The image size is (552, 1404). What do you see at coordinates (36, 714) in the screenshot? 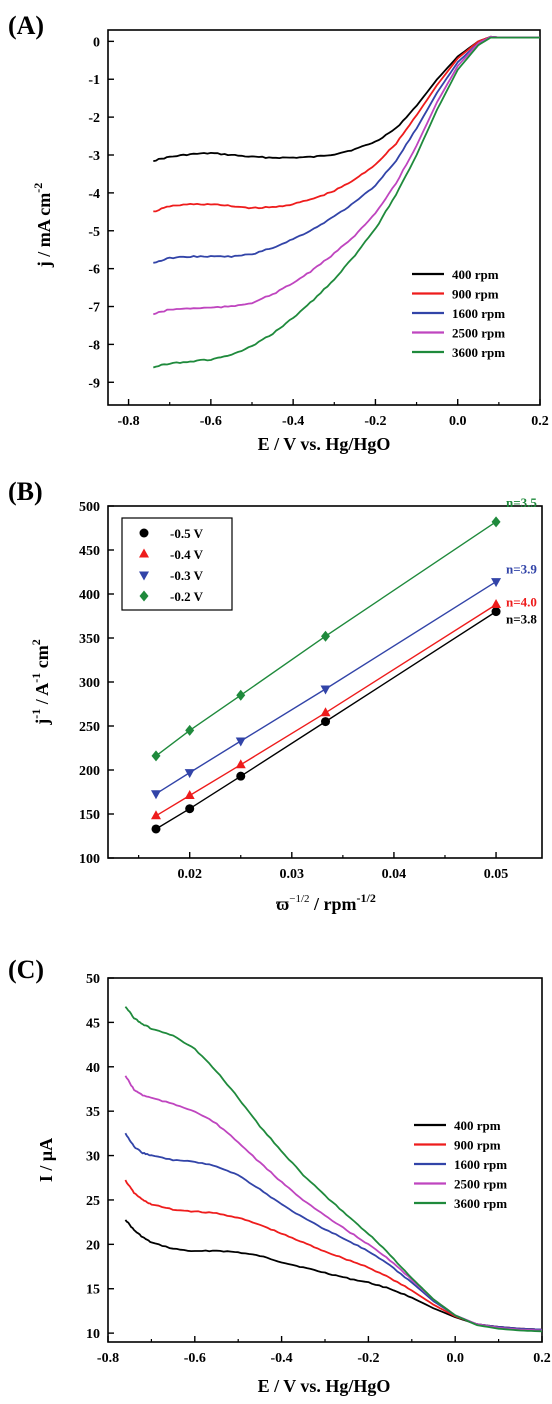
I see `panel-b-y-axis-title-sup1: -1` at bounding box center [36, 714].